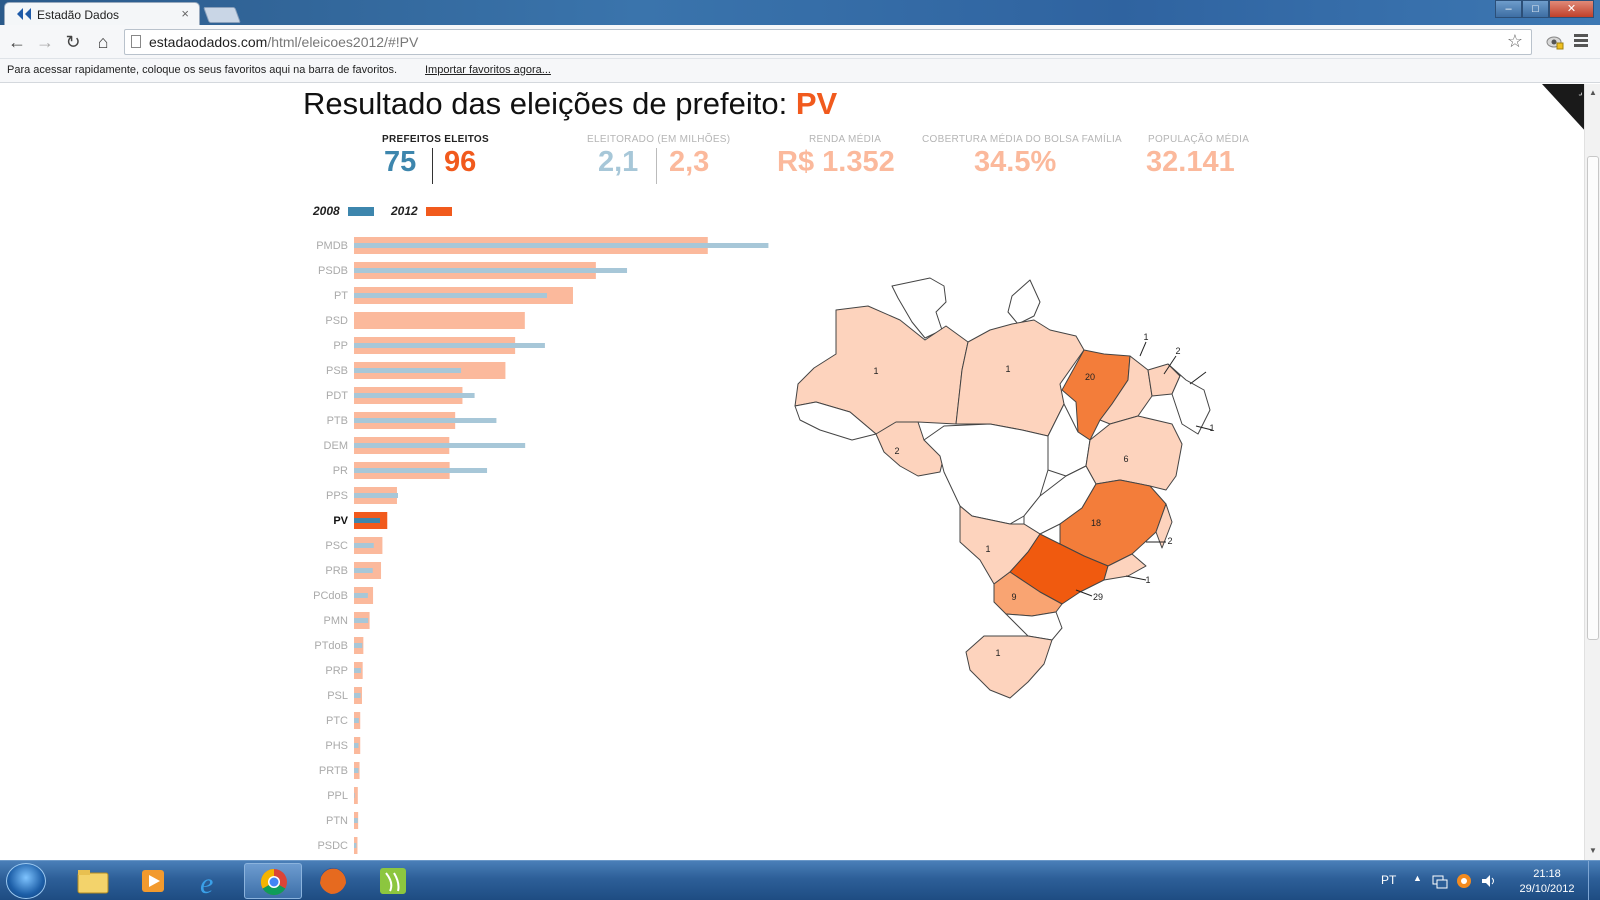 The height and width of the screenshot is (900, 1600). What do you see at coordinates (1557, 109) in the screenshot?
I see `corner-ribbon: ›` at bounding box center [1557, 109].